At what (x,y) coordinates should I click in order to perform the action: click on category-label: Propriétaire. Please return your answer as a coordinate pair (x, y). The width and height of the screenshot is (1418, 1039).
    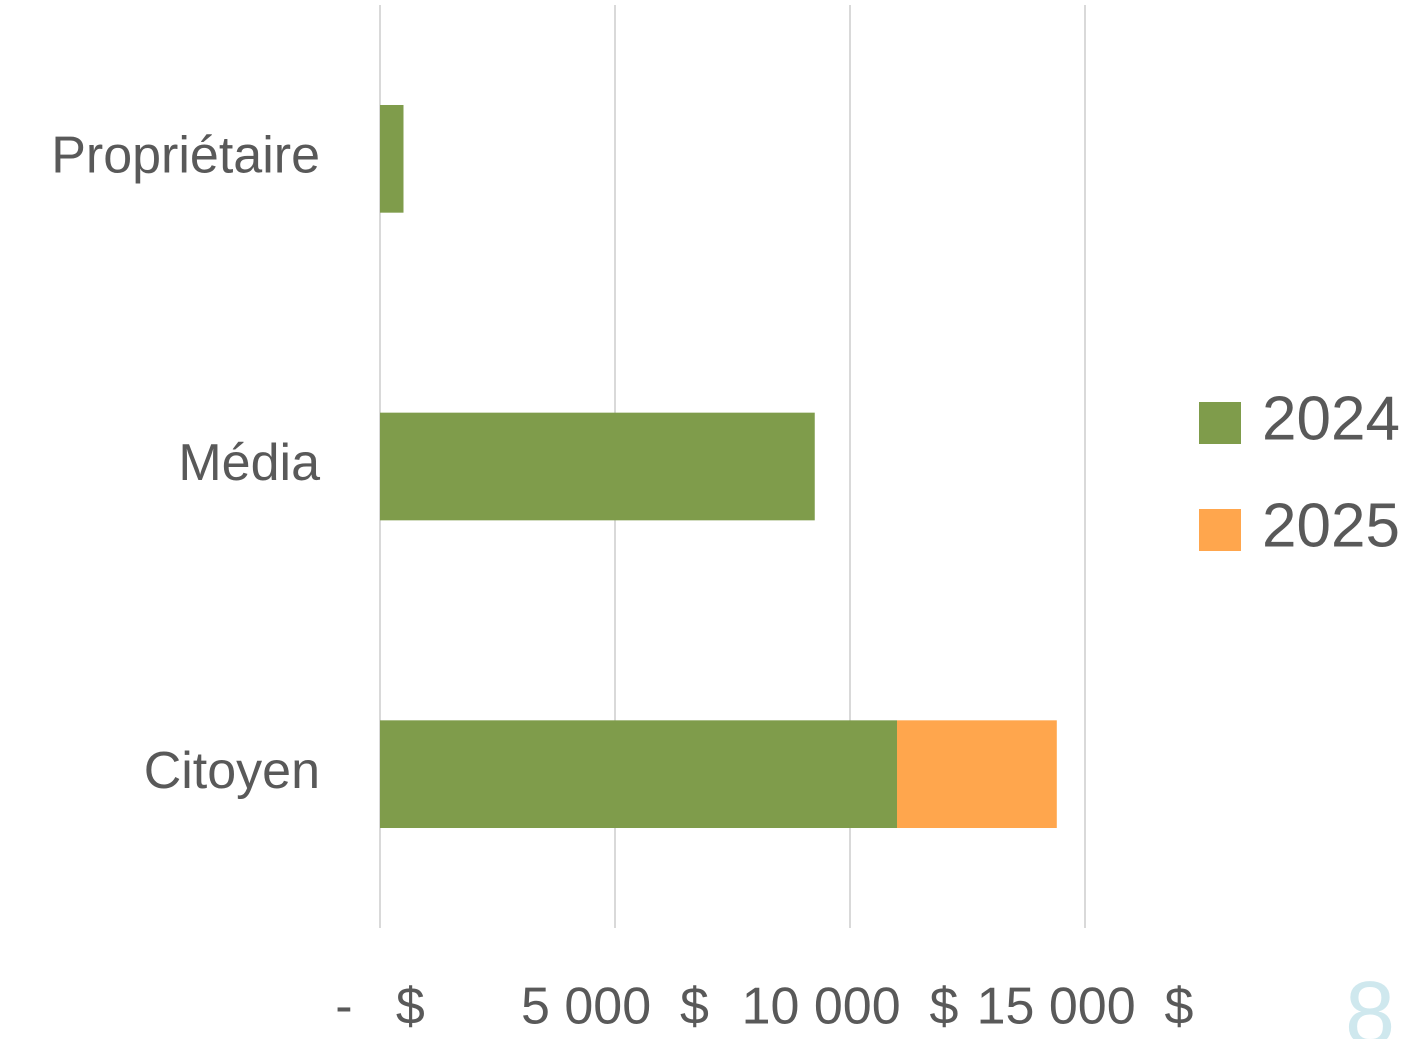
    Looking at the image, I should click on (185, 156).